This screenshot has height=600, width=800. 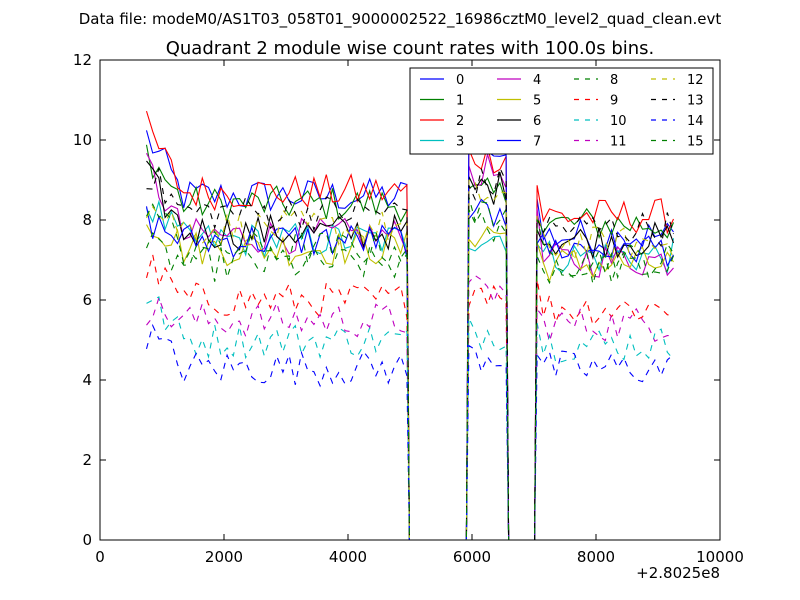 I want to click on legend-label-2: 2, so click(x=460, y=121).